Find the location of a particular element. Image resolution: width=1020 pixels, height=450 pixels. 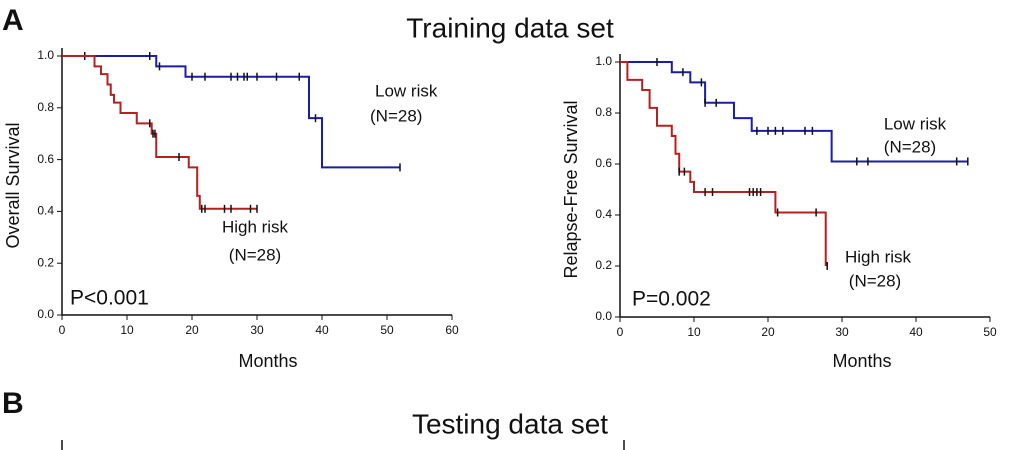

panel-title: Training data set is located at coordinates (510, 27).